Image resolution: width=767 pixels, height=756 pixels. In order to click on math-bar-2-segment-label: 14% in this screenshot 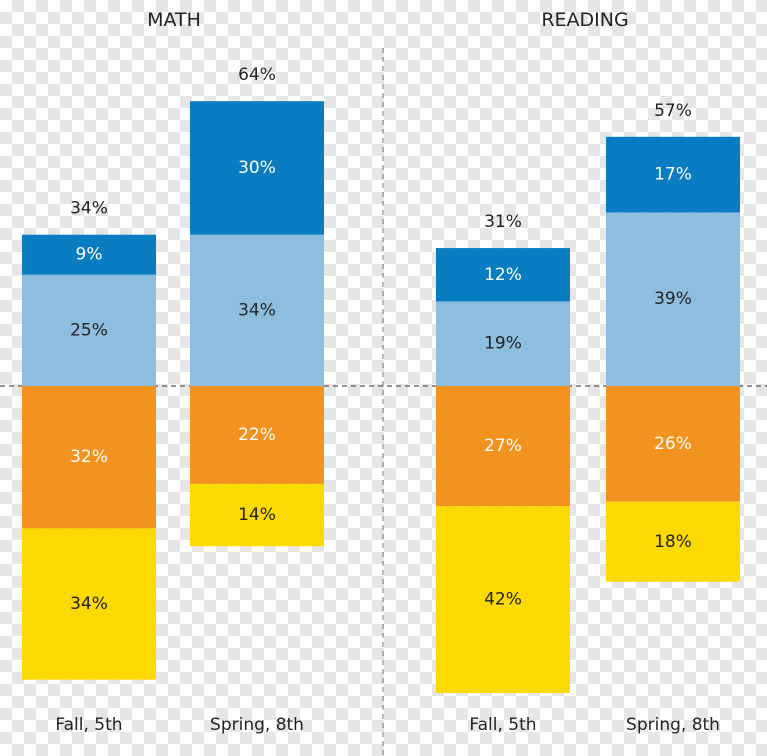, I will do `click(257, 515)`.